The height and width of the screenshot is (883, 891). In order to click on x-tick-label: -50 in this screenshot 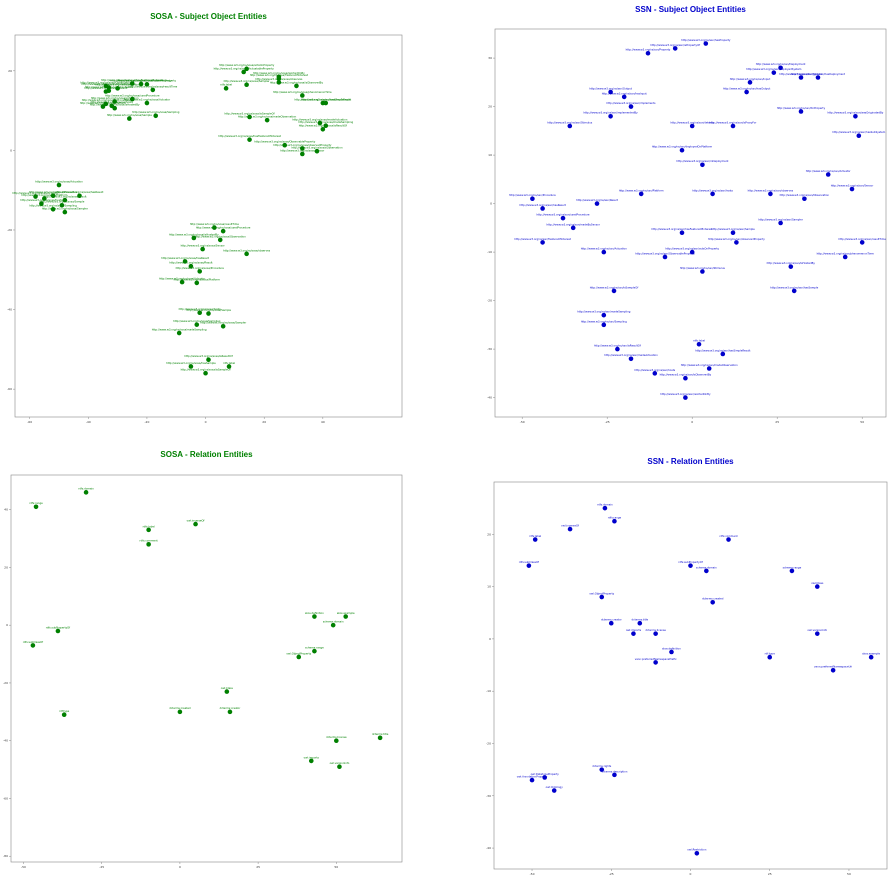, I will do `click(23, 867)`.